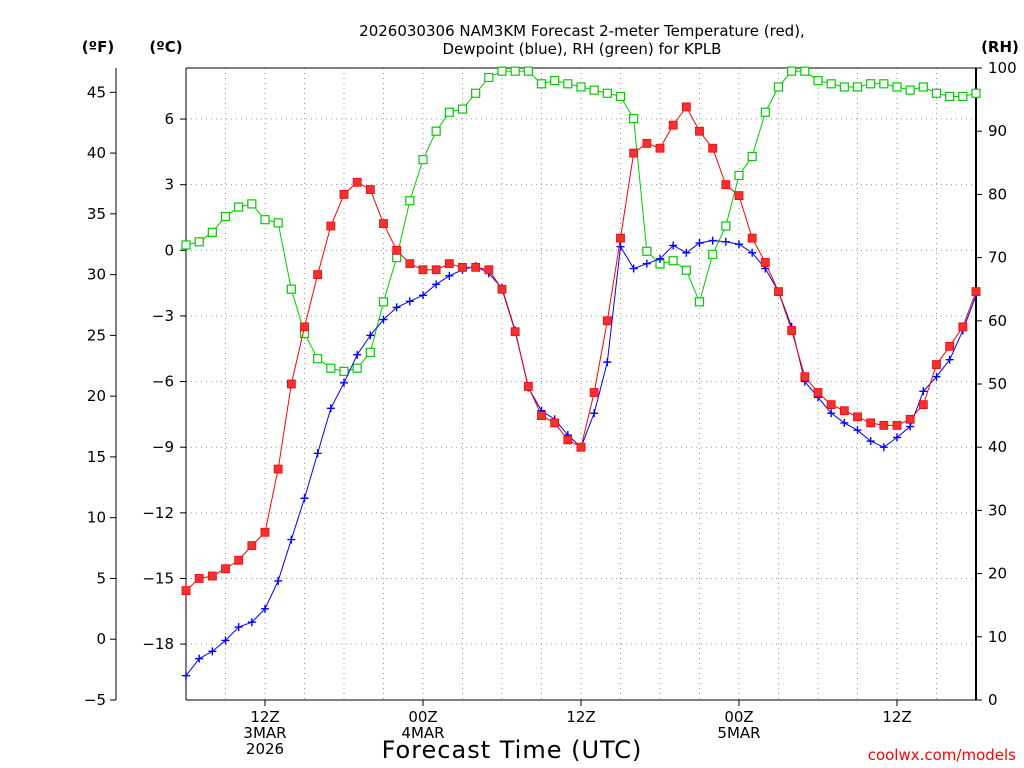 The height and width of the screenshot is (768, 1024). What do you see at coordinates (997, 574) in the screenshot?
I see `rh-tick-label: 20` at bounding box center [997, 574].